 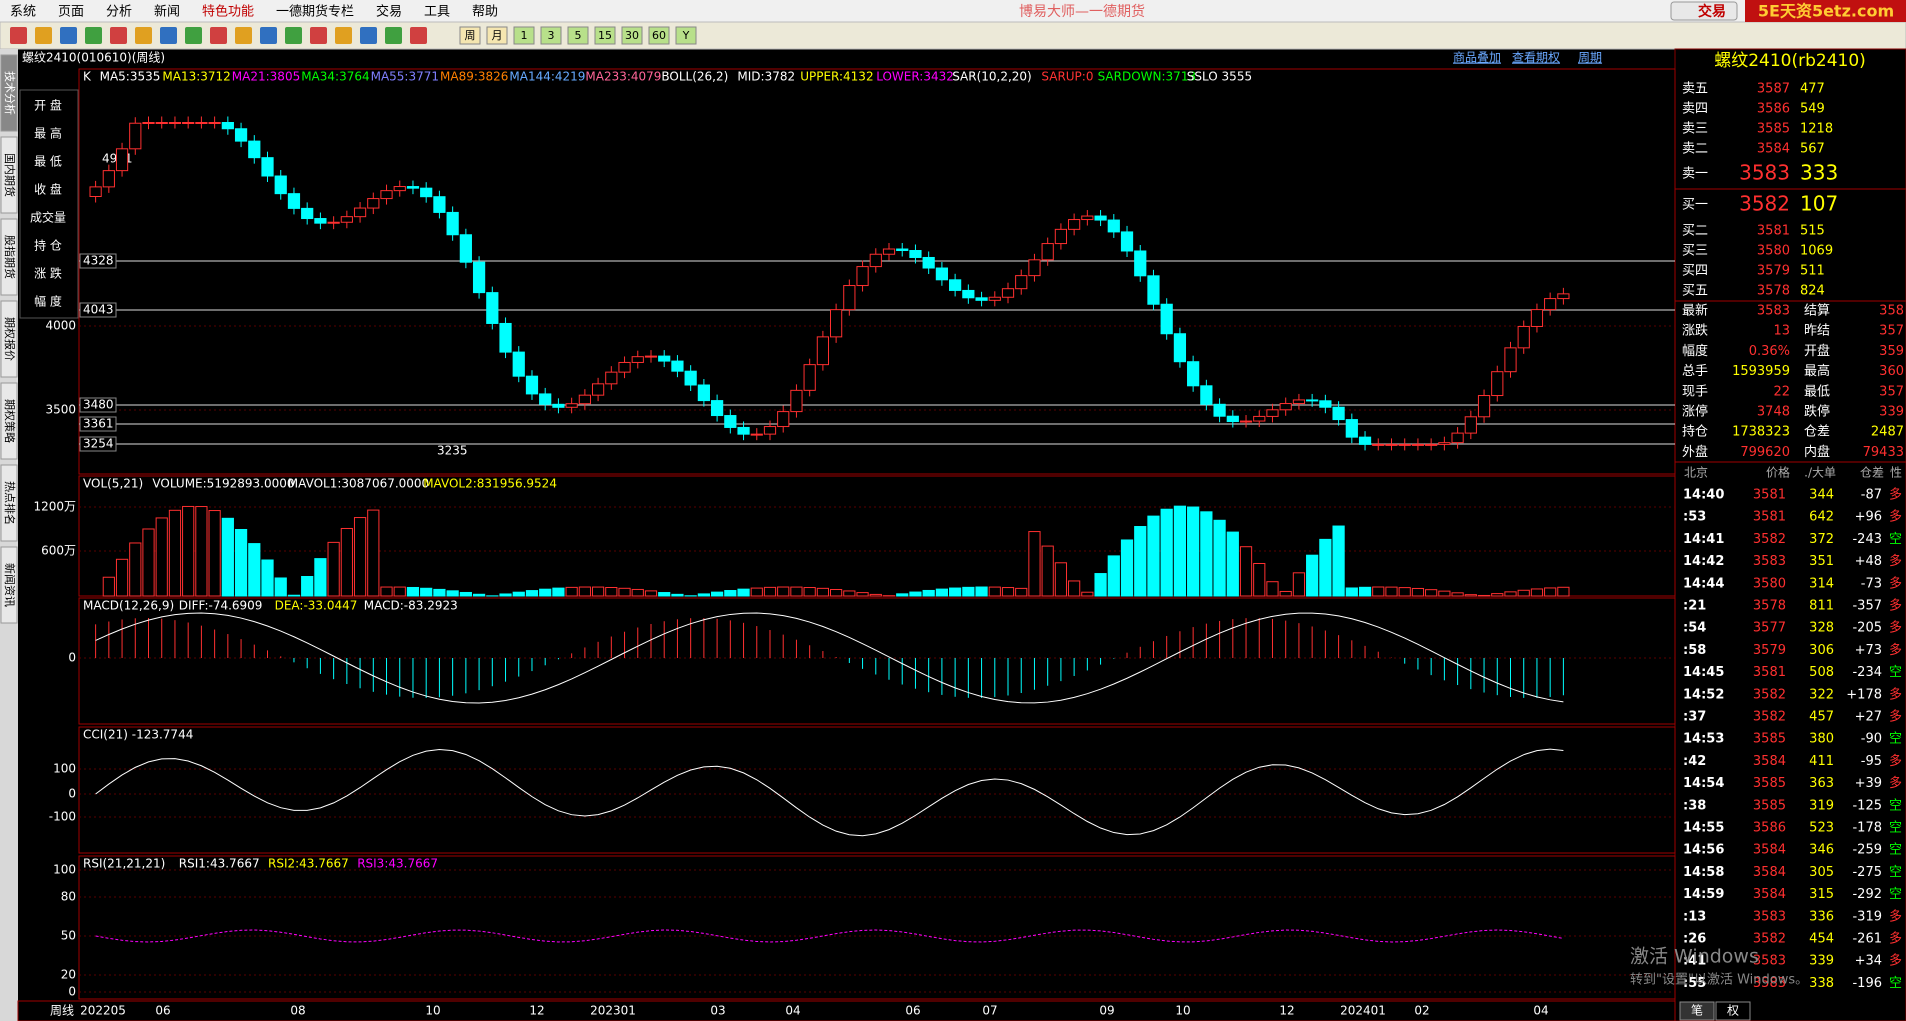 I want to click on menu-item: 交易, so click(x=389, y=12).